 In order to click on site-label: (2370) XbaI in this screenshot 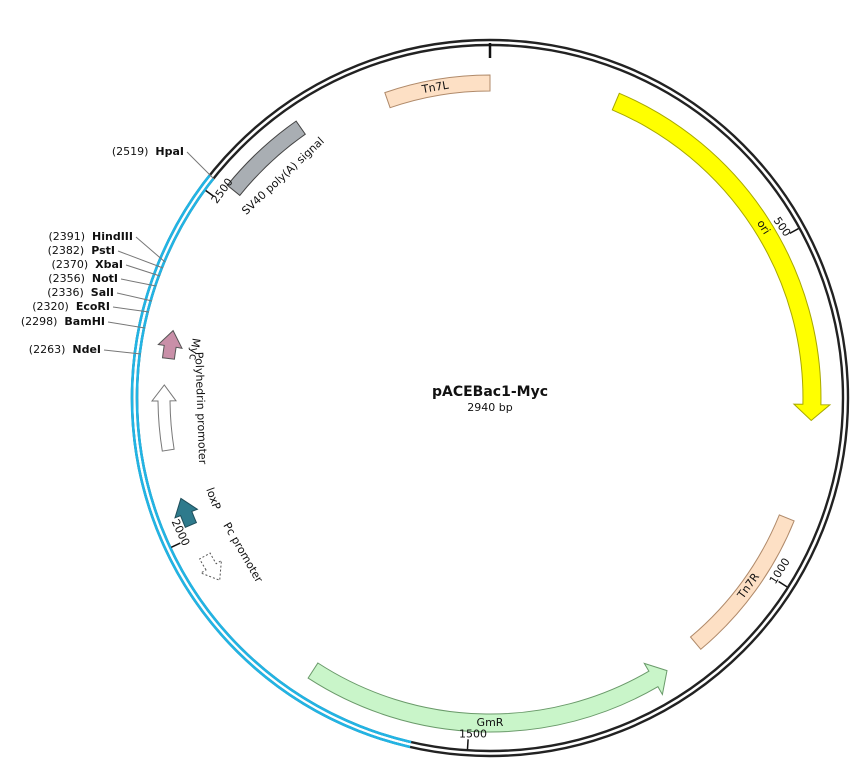, I will do `click(87, 264)`.